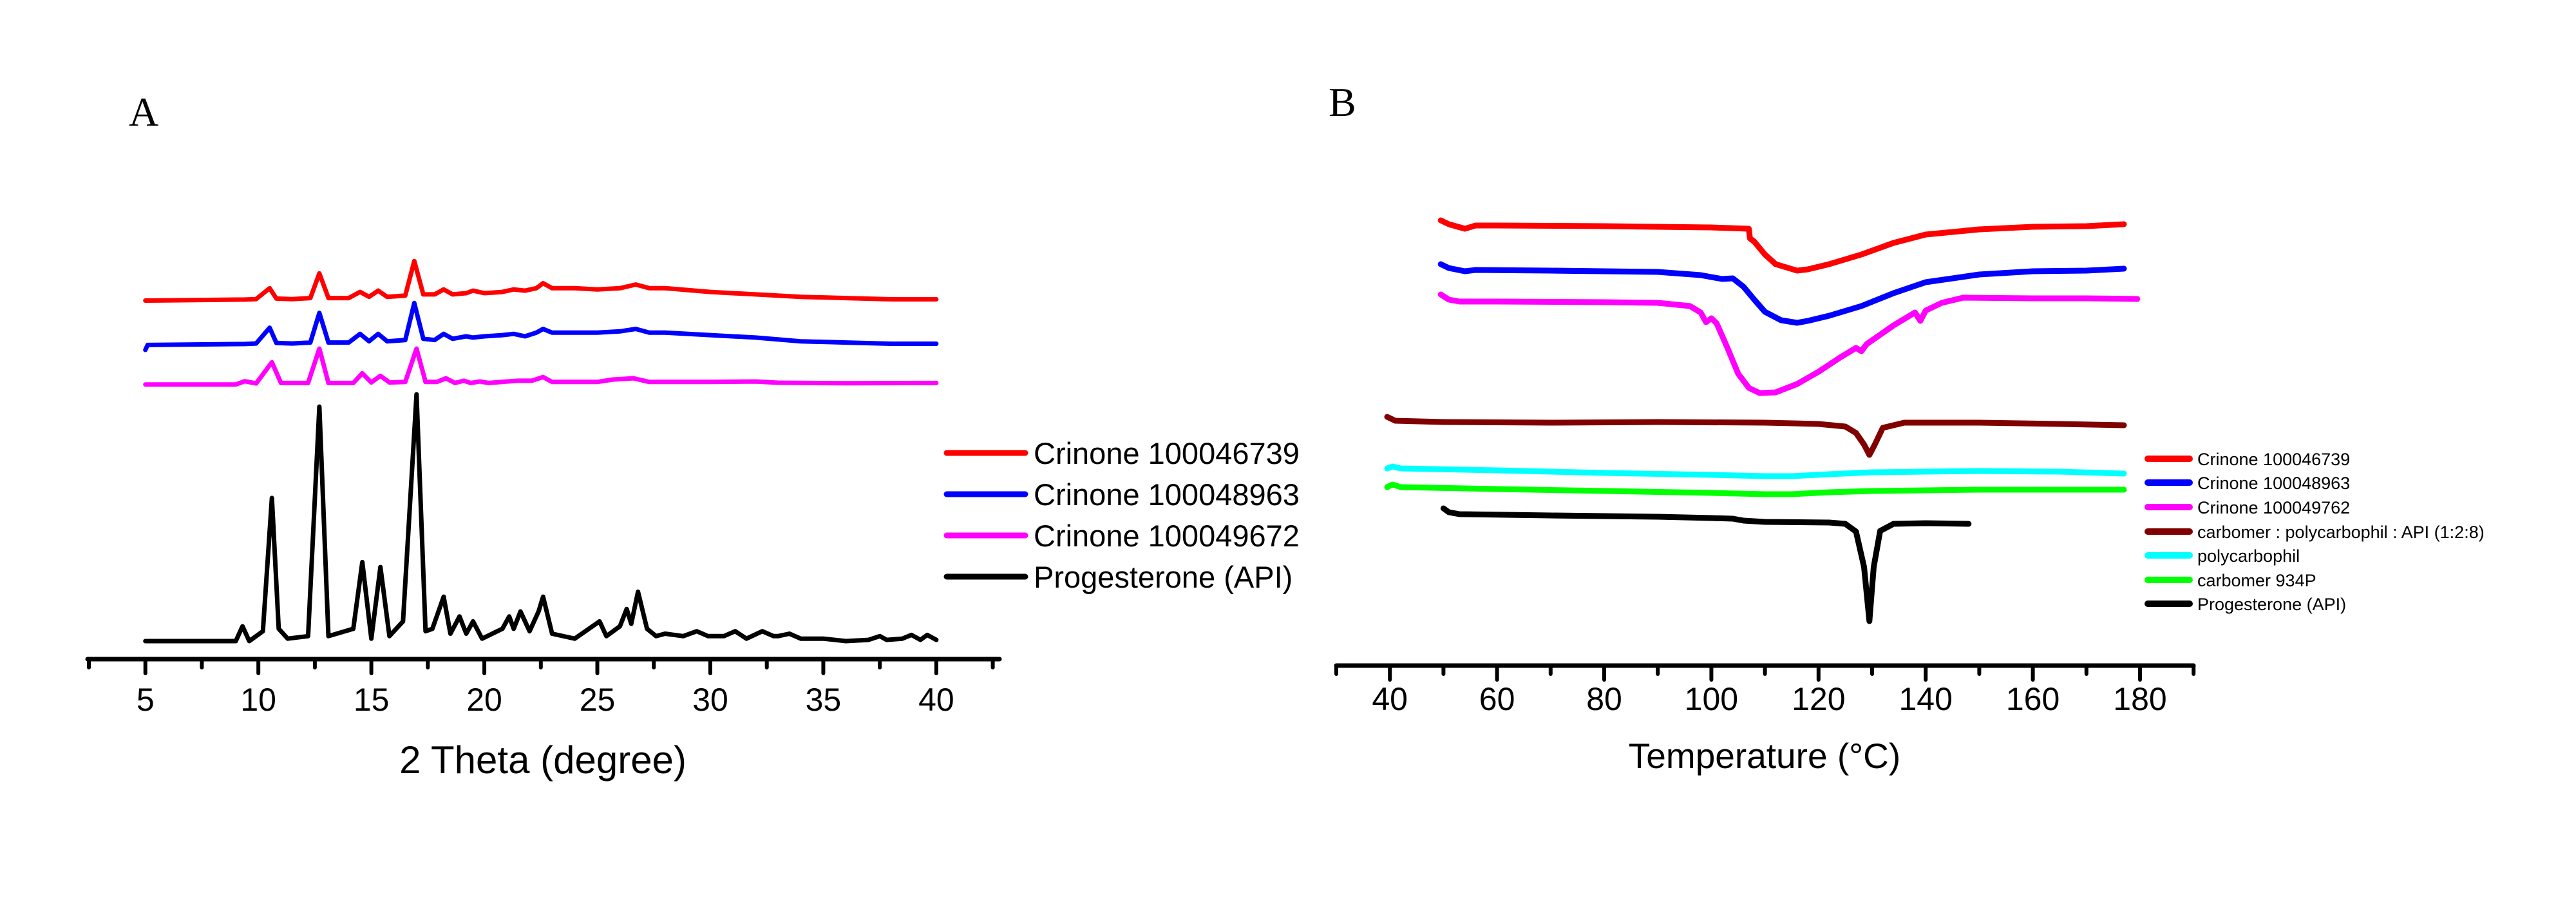 This screenshot has height=913, width=2576. Describe the element at coordinates (484, 700) in the screenshot. I see `tick-label-a: 20` at that location.